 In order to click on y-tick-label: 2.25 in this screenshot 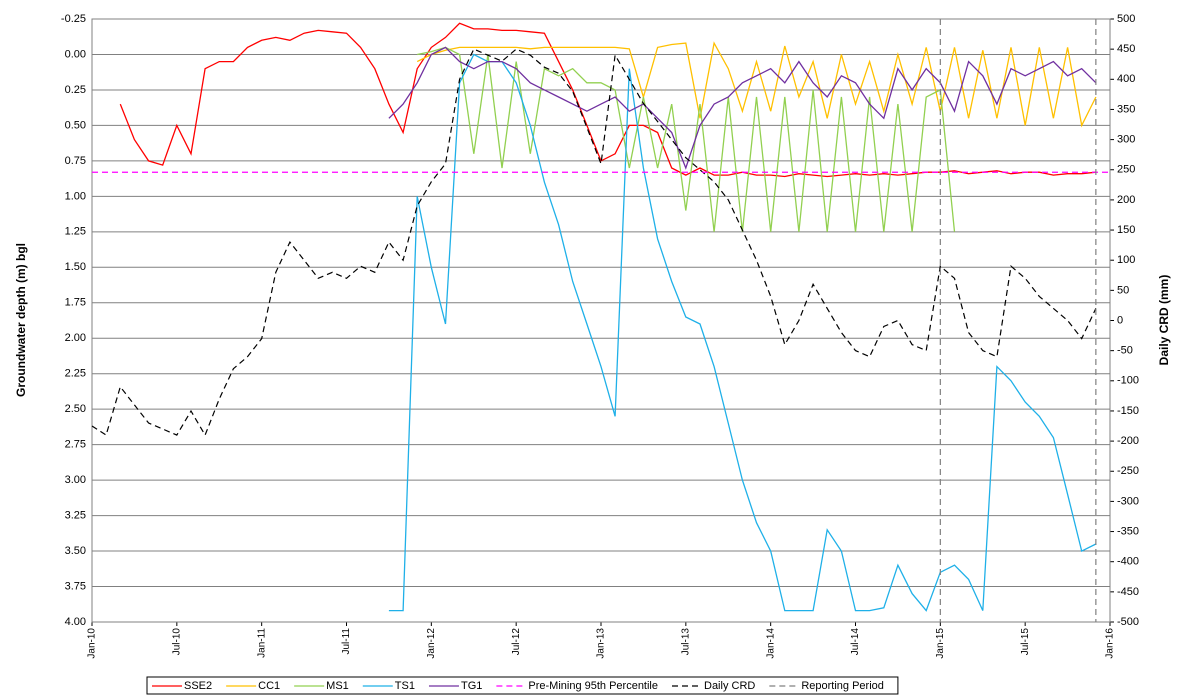, I will do `click(75, 374)`.